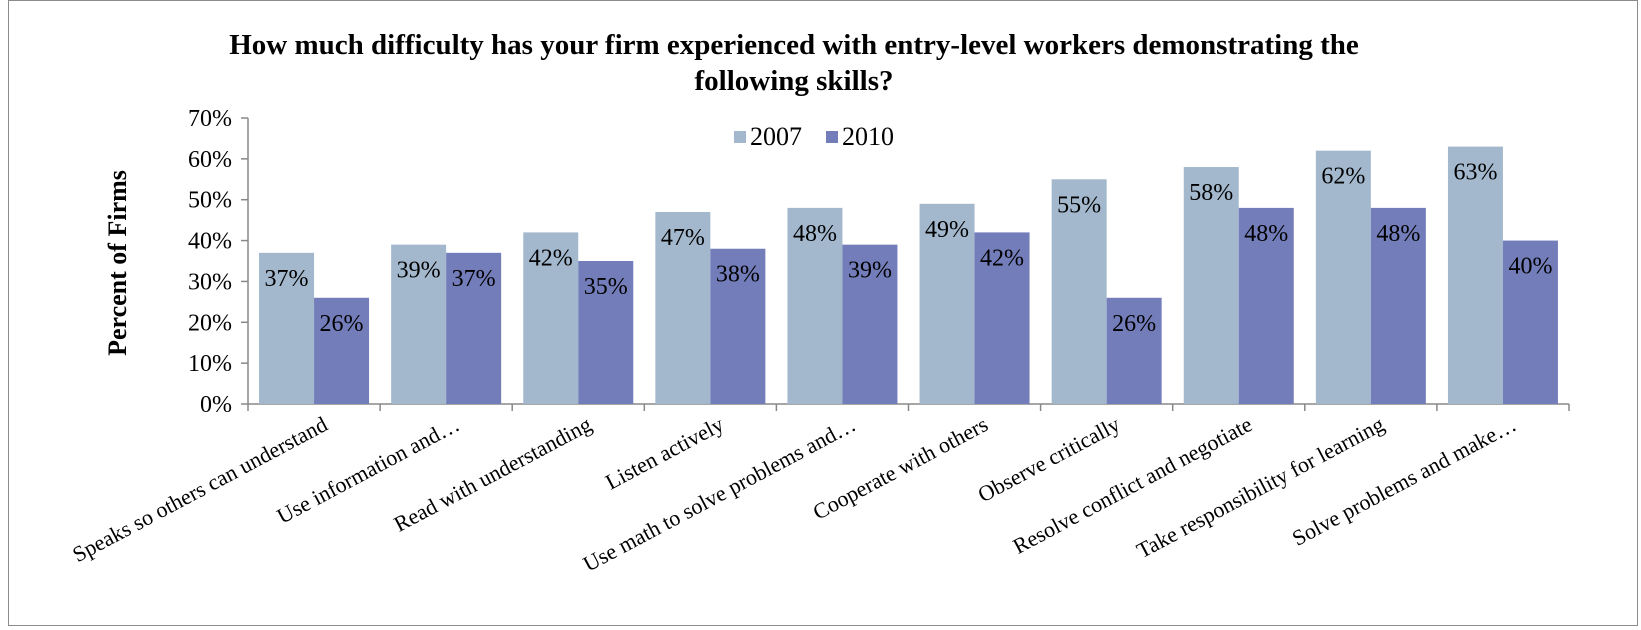 This screenshot has height=630, width=1641. I want to click on data-label-2010-7: 26%, so click(1134, 324).